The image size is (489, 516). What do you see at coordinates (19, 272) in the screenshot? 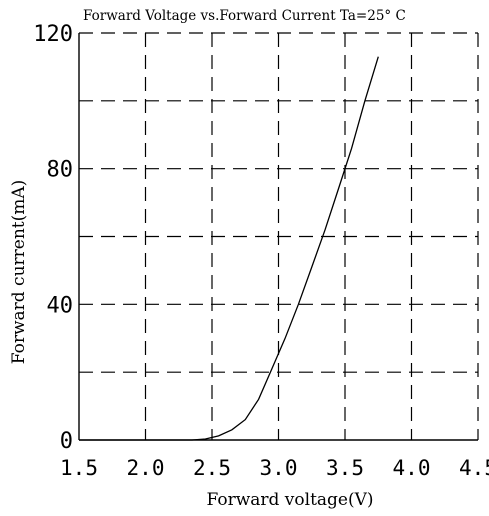
I see `y-axis-title: Forward current(mA)` at bounding box center [19, 272].